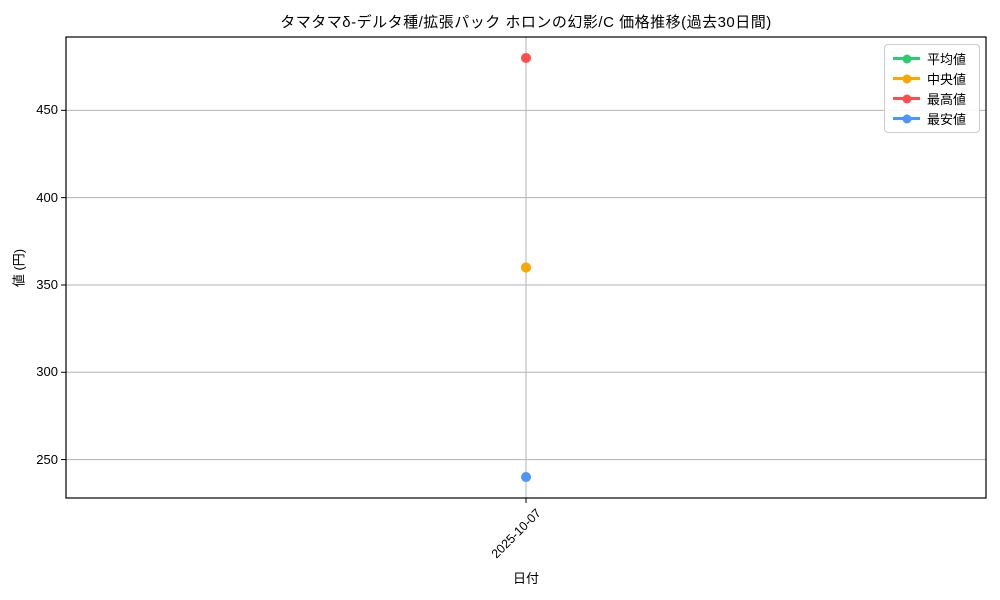 The width and height of the screenshot is (1000, 600). What do you see at coordinates (526, 267) in the screenshot?
I see `data-point-中央値` at bounding box center [526, 267].